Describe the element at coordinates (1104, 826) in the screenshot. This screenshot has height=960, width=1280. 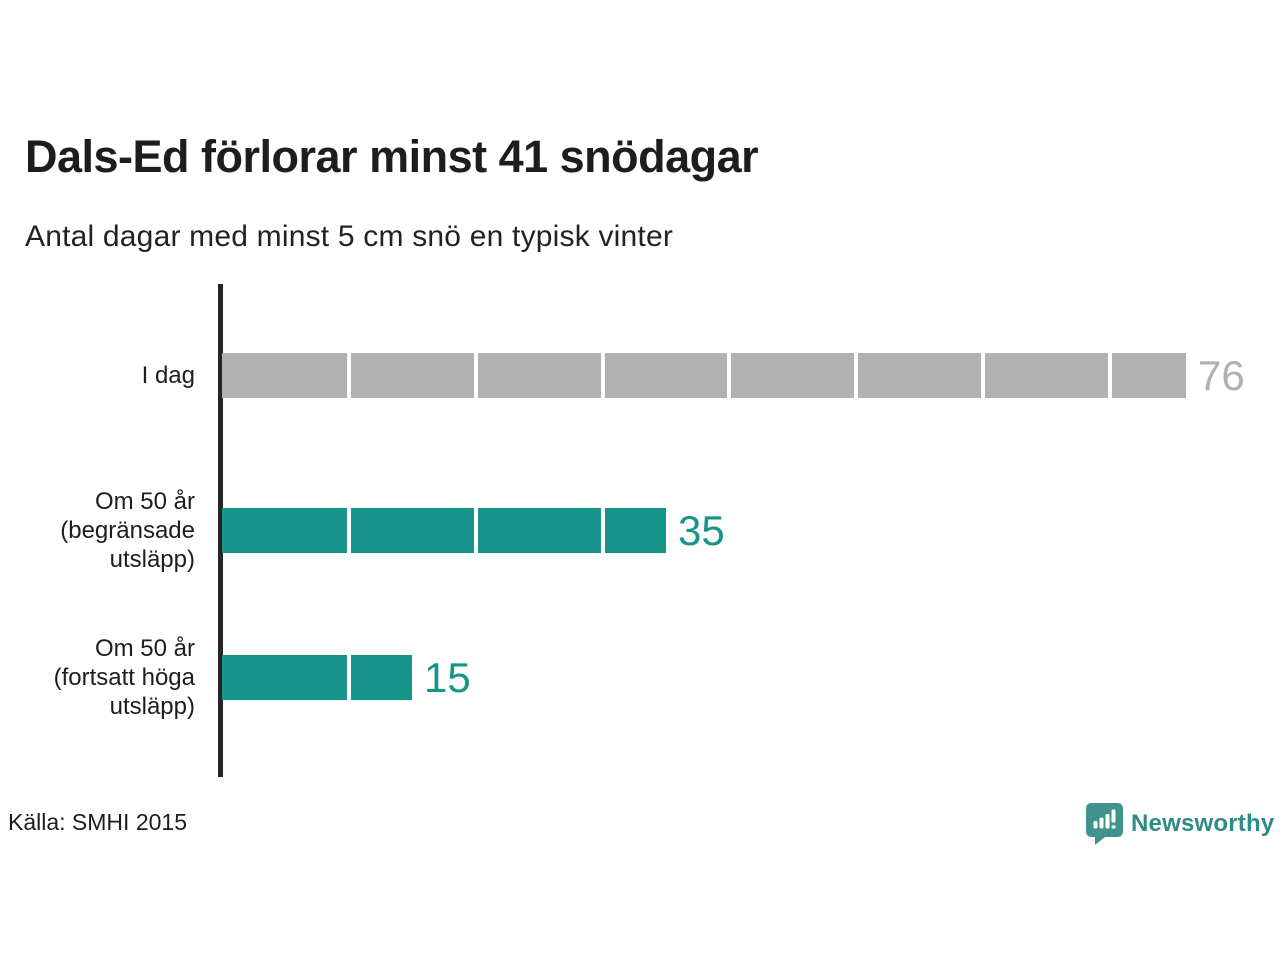
I see `newsworthy-speech-bubble-bar-chart-icon` at that location.